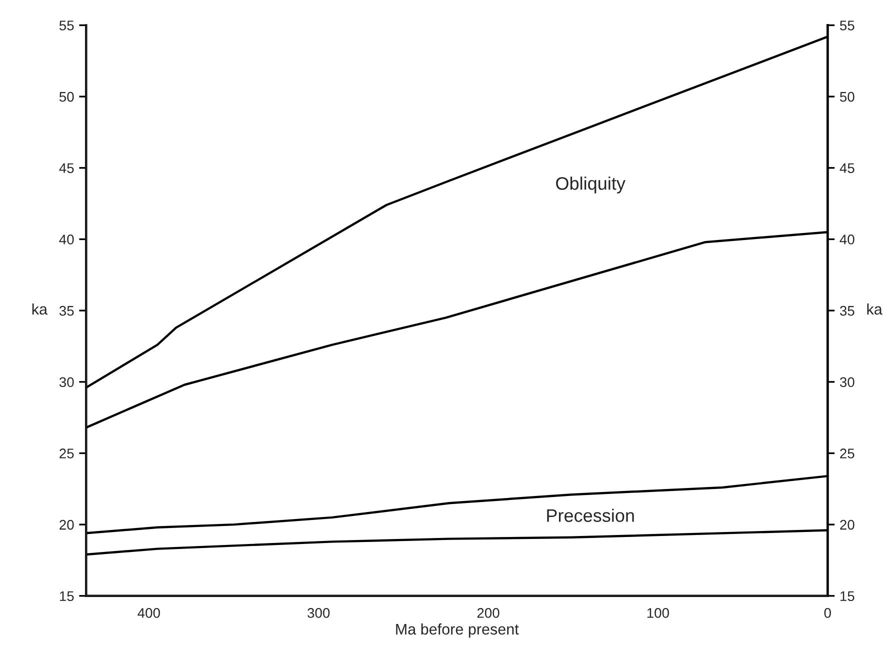 The width and height of the screenshot is (888, 647). Describe the element at coordinates (66, 97) in the screenshot. I see `y-tick-label: 50` at that location.